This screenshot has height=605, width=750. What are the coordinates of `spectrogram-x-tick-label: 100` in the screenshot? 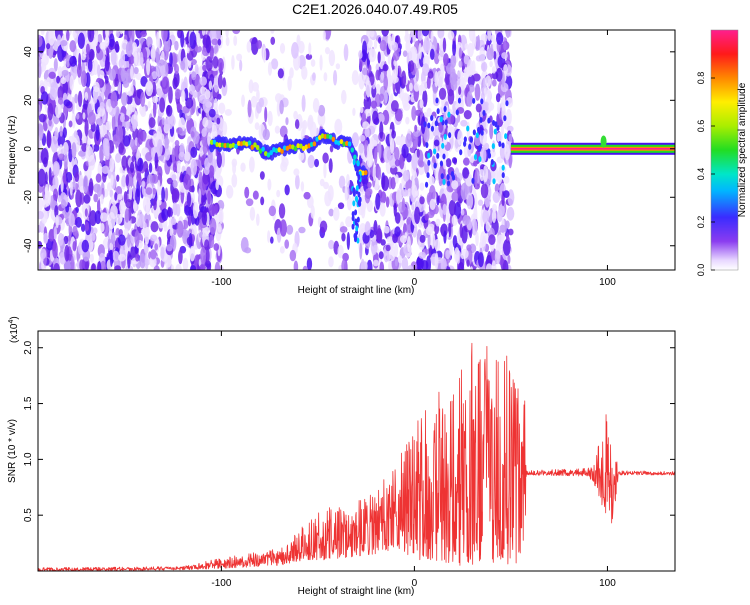 It's located at (607, 282).